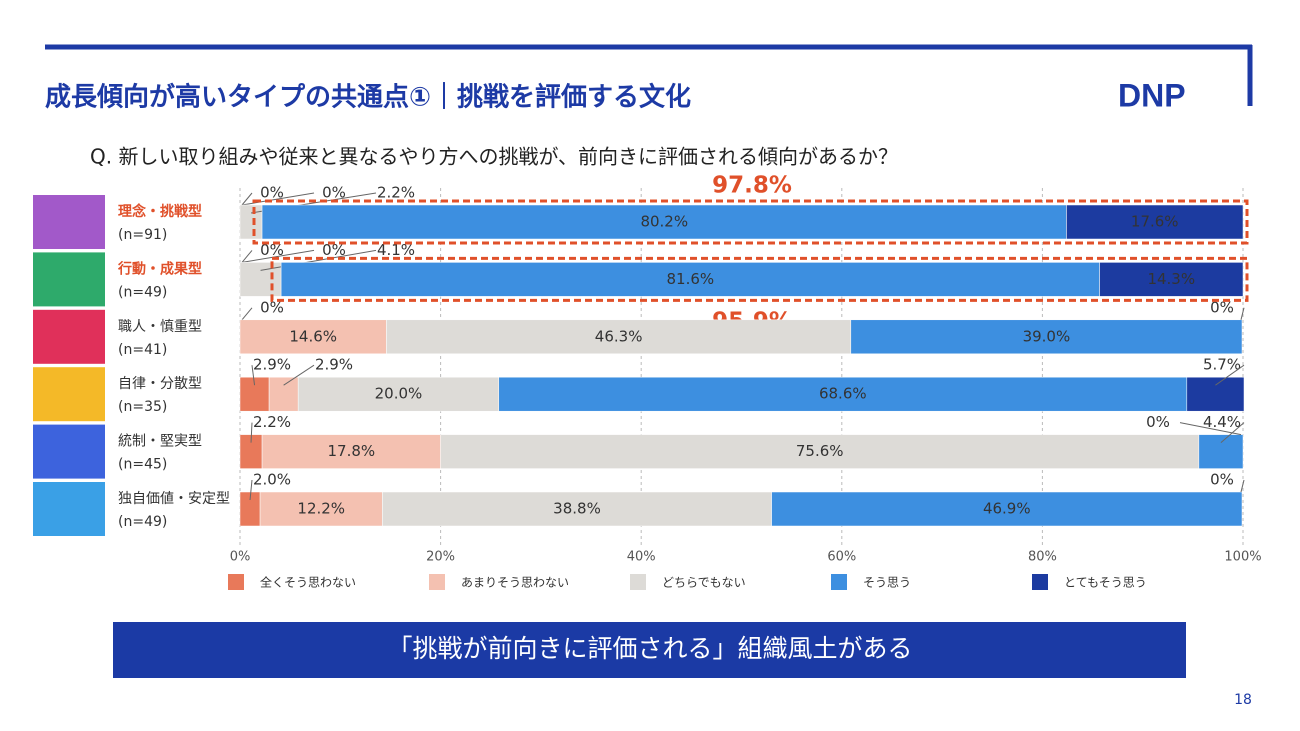 The width and height of the screenshot is (1300, 731). Describe the element at coordinates (1152, 95) in the screenshot. I see `logo: DNP` at that location.